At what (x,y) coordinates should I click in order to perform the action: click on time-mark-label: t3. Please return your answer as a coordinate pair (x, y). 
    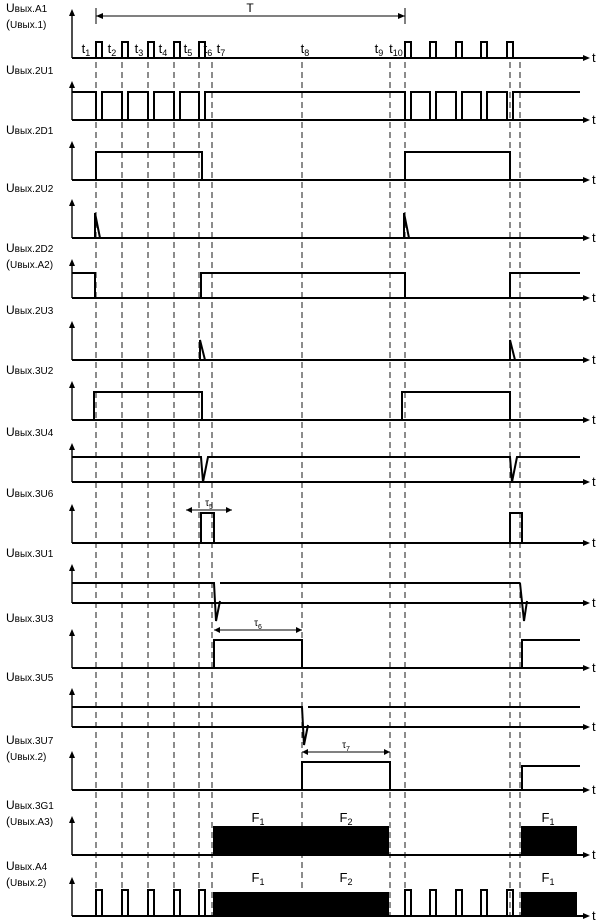
    Looking at the image, I should click on (139, 49).